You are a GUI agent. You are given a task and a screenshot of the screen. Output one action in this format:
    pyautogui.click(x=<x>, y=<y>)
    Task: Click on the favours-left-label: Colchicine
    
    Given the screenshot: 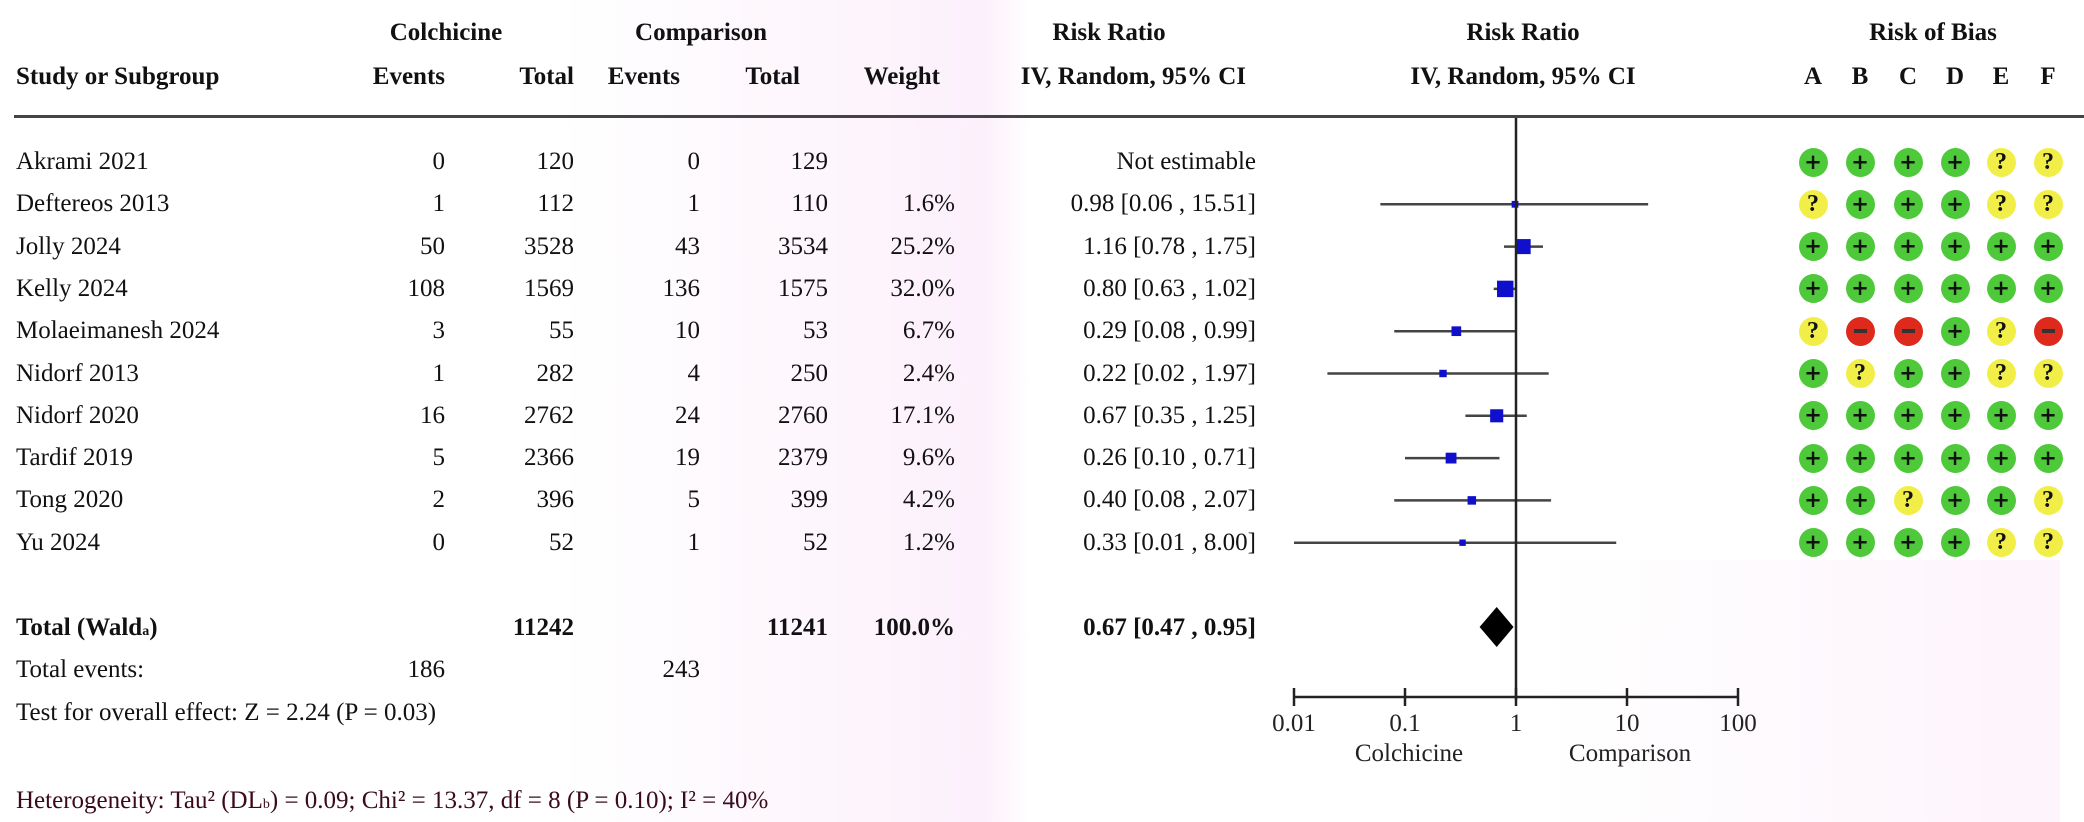 What is the action you would take?
    pyautogui.click(x=1409, y=753)
    